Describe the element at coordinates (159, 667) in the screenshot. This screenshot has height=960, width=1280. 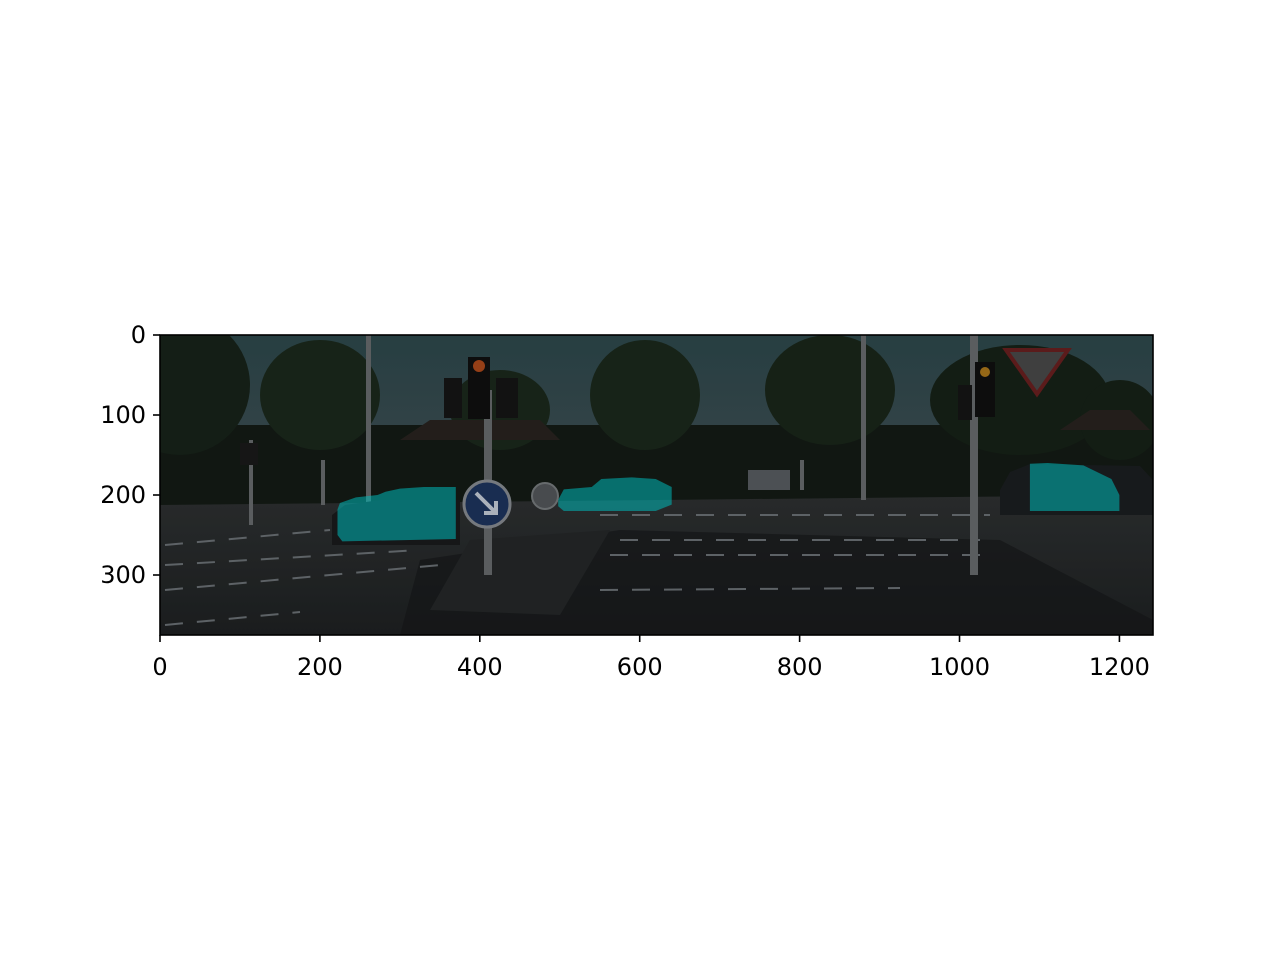
I see `x-tick-label: 0` at that location.